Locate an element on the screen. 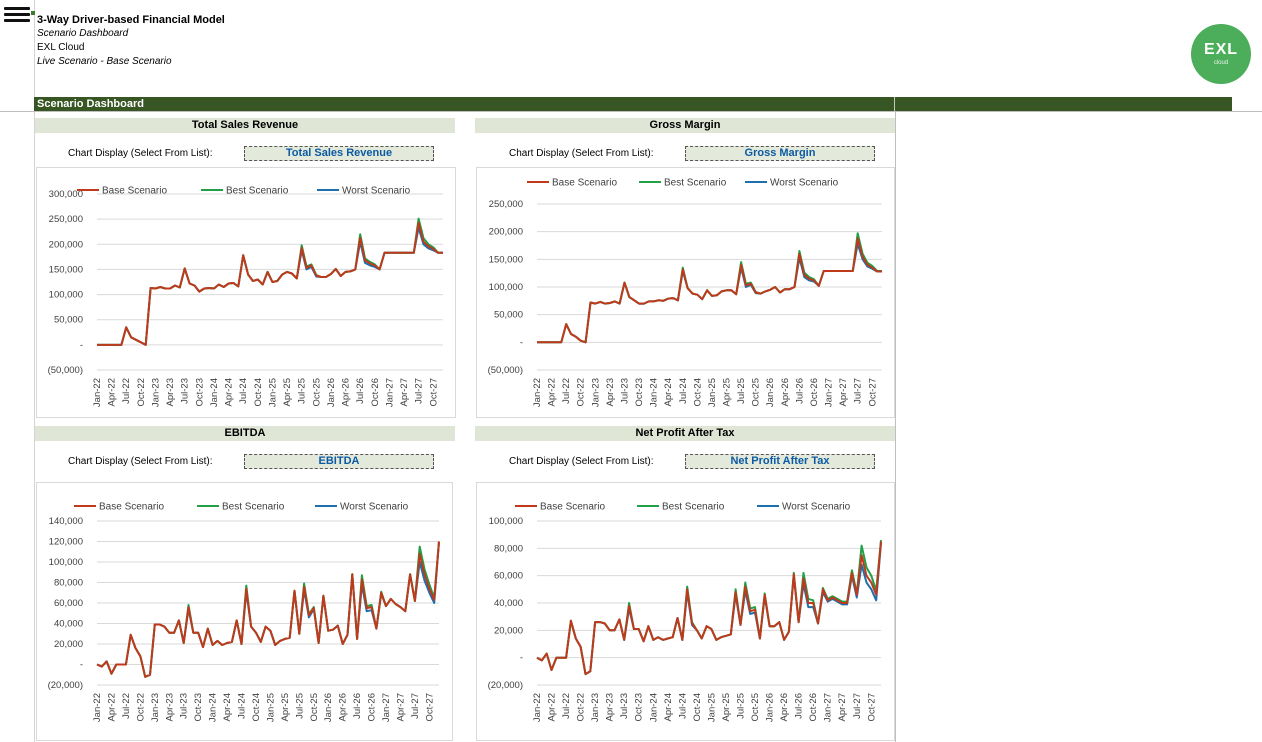 The width and height of the screenshot is (1262, 742). y-tick-label: 40,000 is located at coordinates (68, 624).